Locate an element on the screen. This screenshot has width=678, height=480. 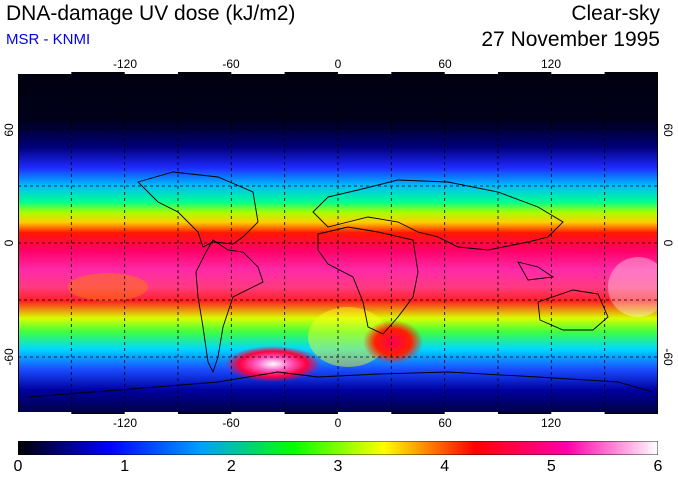
lon-label-bottom: 0 is located at coordinates (338, 423).